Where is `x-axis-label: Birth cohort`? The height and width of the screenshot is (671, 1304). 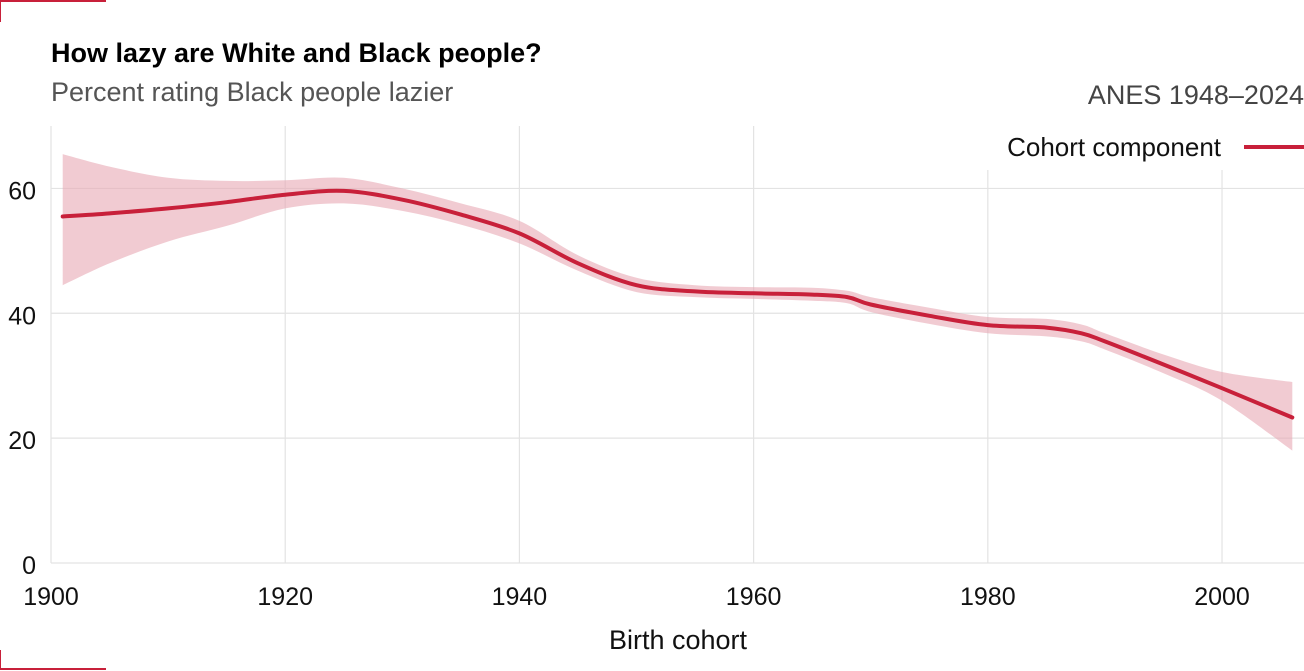
x-axis-label: Birth cohort is located at coordinates (678, 640).